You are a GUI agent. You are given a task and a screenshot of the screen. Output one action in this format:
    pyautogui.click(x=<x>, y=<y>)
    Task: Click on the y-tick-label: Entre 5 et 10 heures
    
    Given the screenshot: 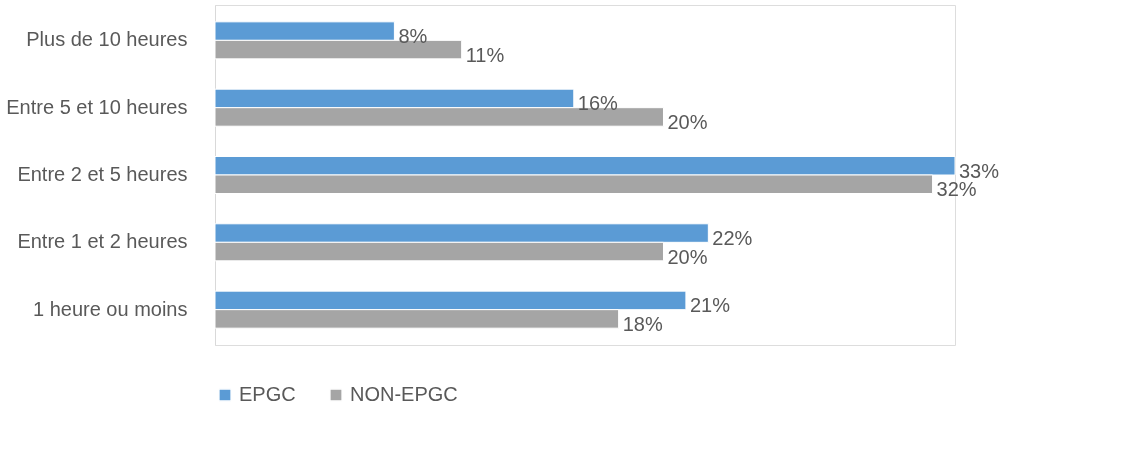 What is the action you would take?
    pyautogui.click(x=97, y=106)
    